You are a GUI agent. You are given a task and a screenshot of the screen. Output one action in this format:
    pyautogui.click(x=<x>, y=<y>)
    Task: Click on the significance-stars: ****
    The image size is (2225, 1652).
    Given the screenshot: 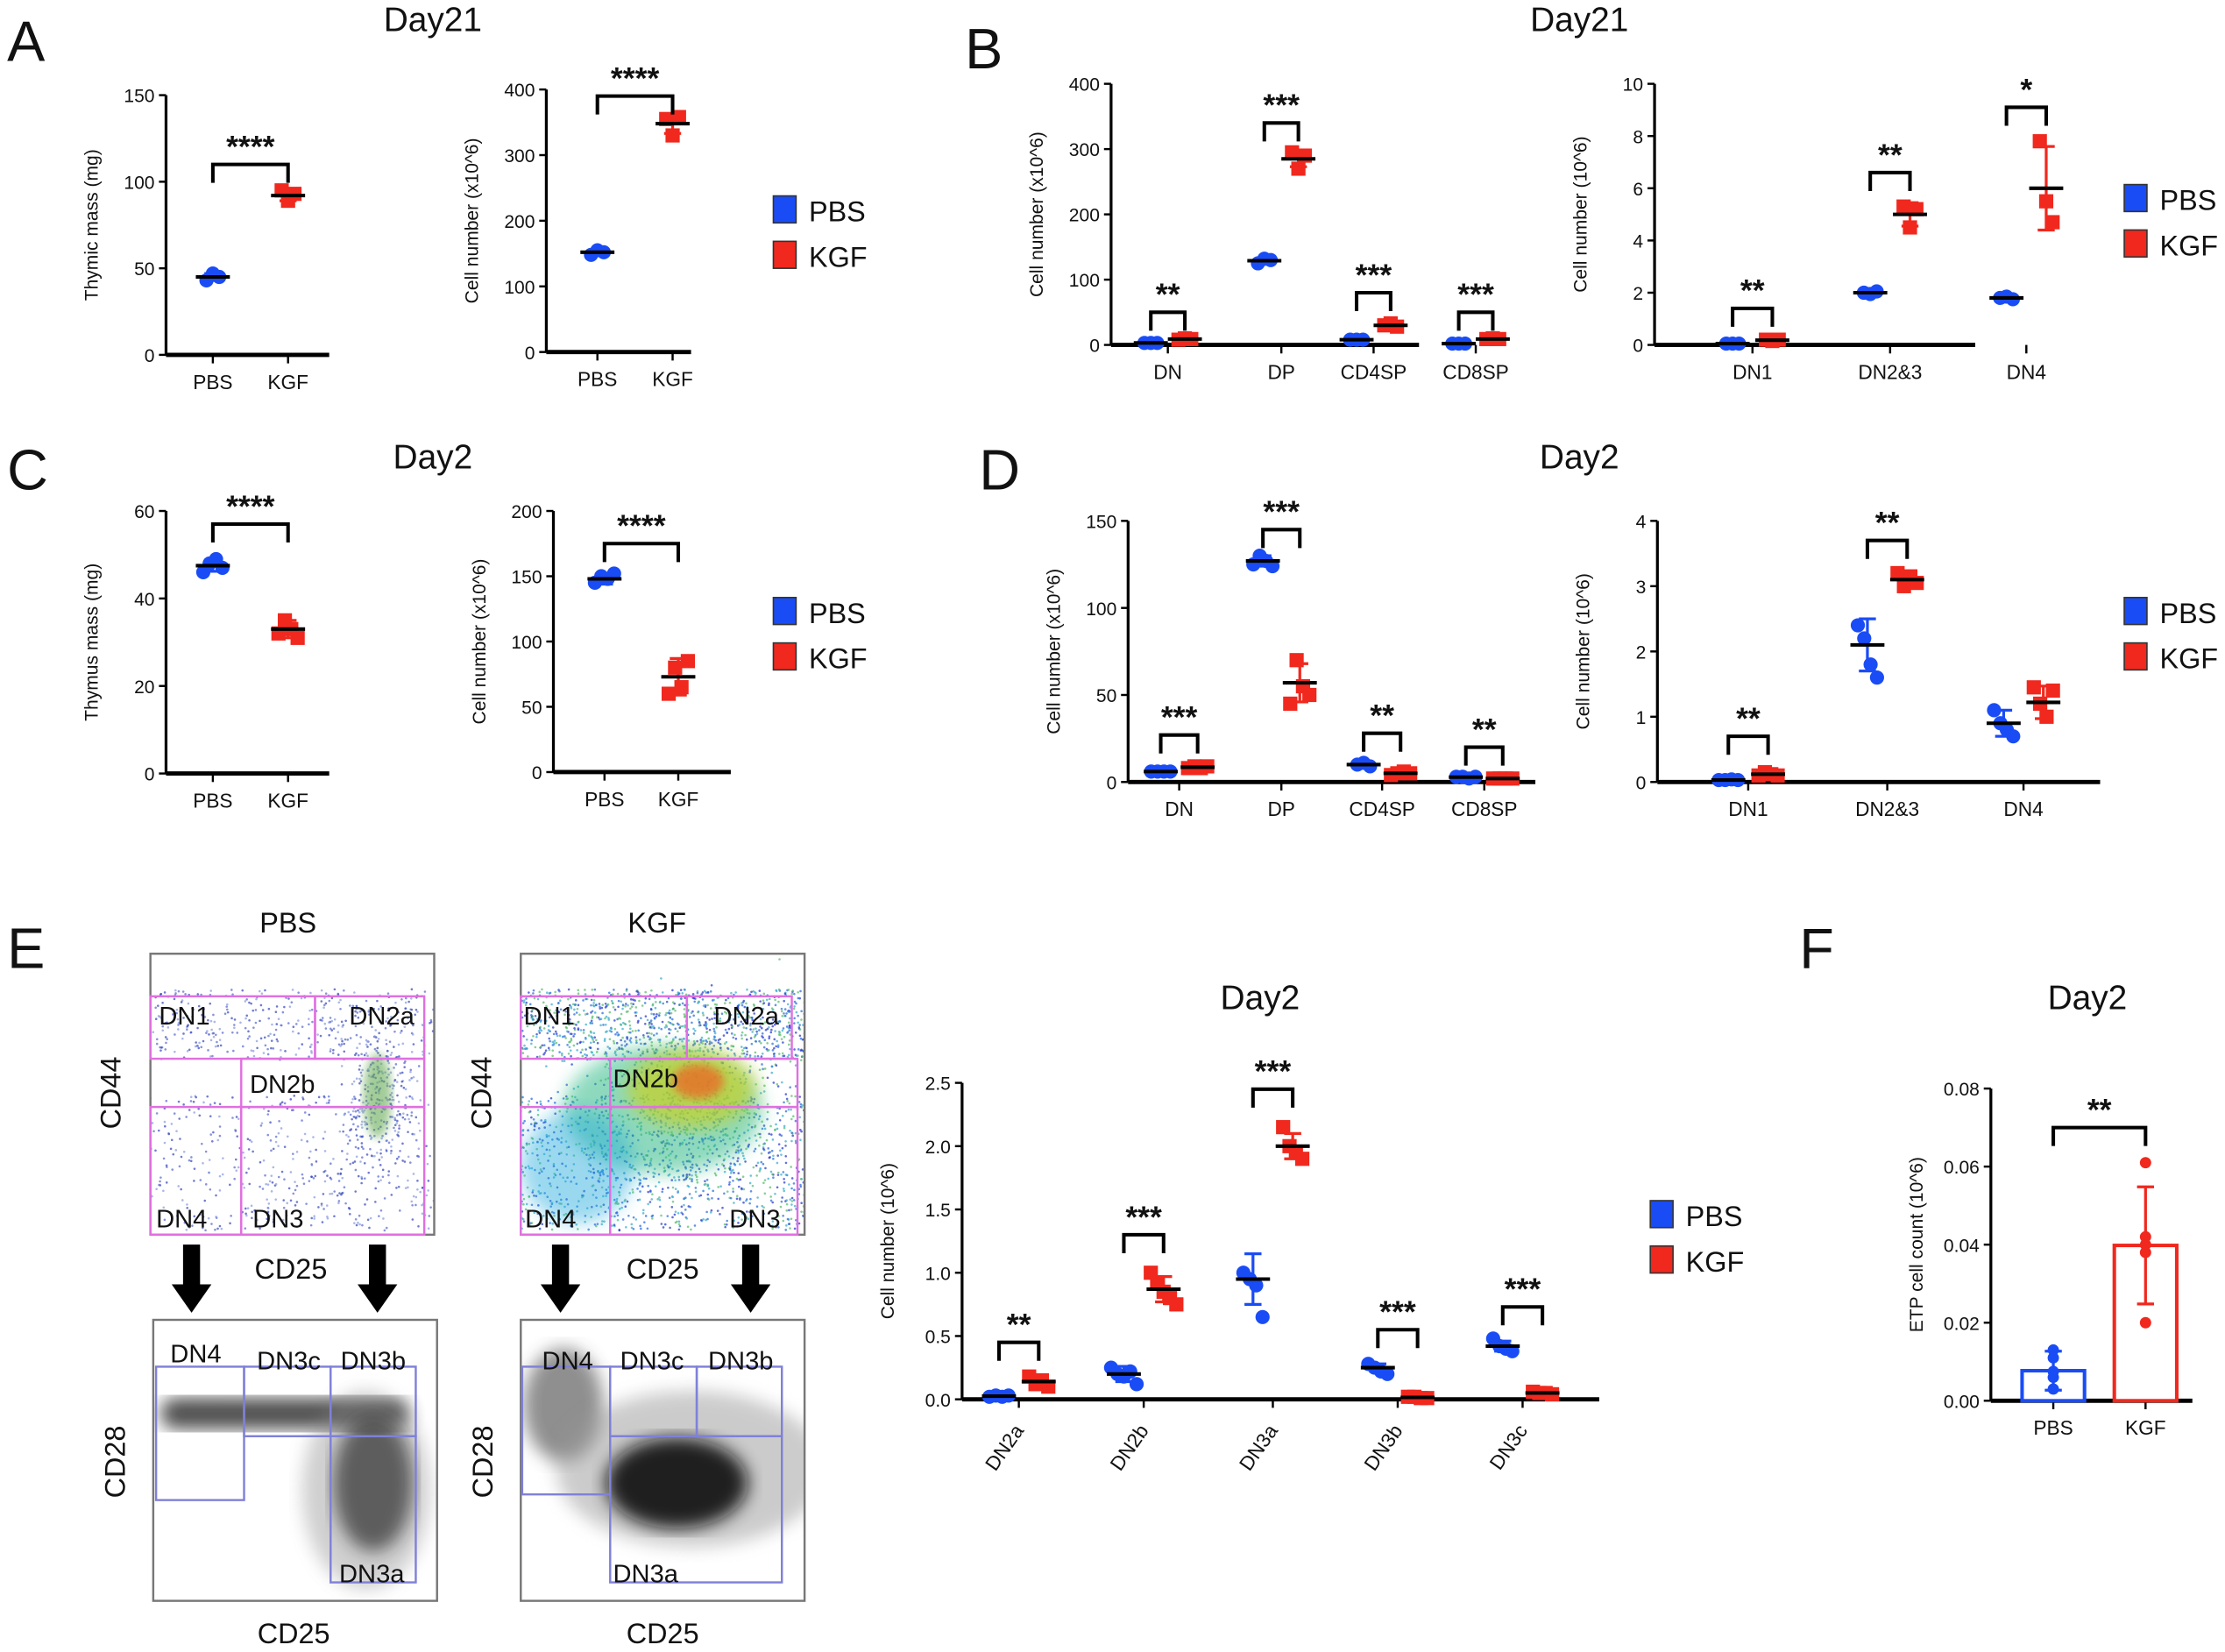 What is the action you would take?
    pyautogui.click(x=641, y=525)
    